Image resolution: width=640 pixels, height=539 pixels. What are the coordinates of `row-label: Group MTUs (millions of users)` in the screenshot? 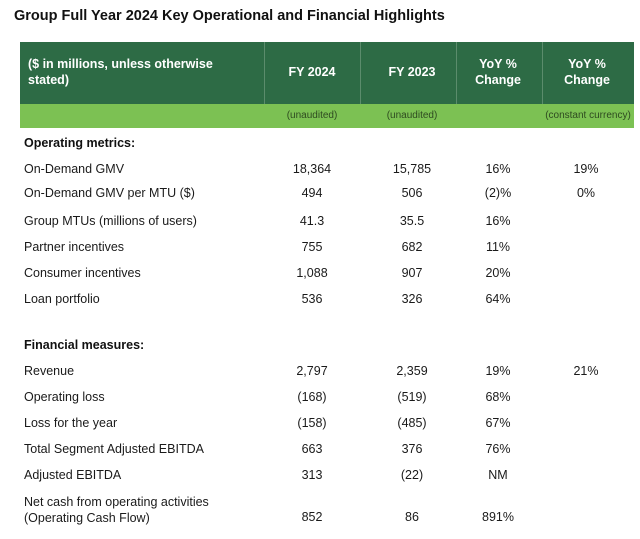 It's located at (110, 221).